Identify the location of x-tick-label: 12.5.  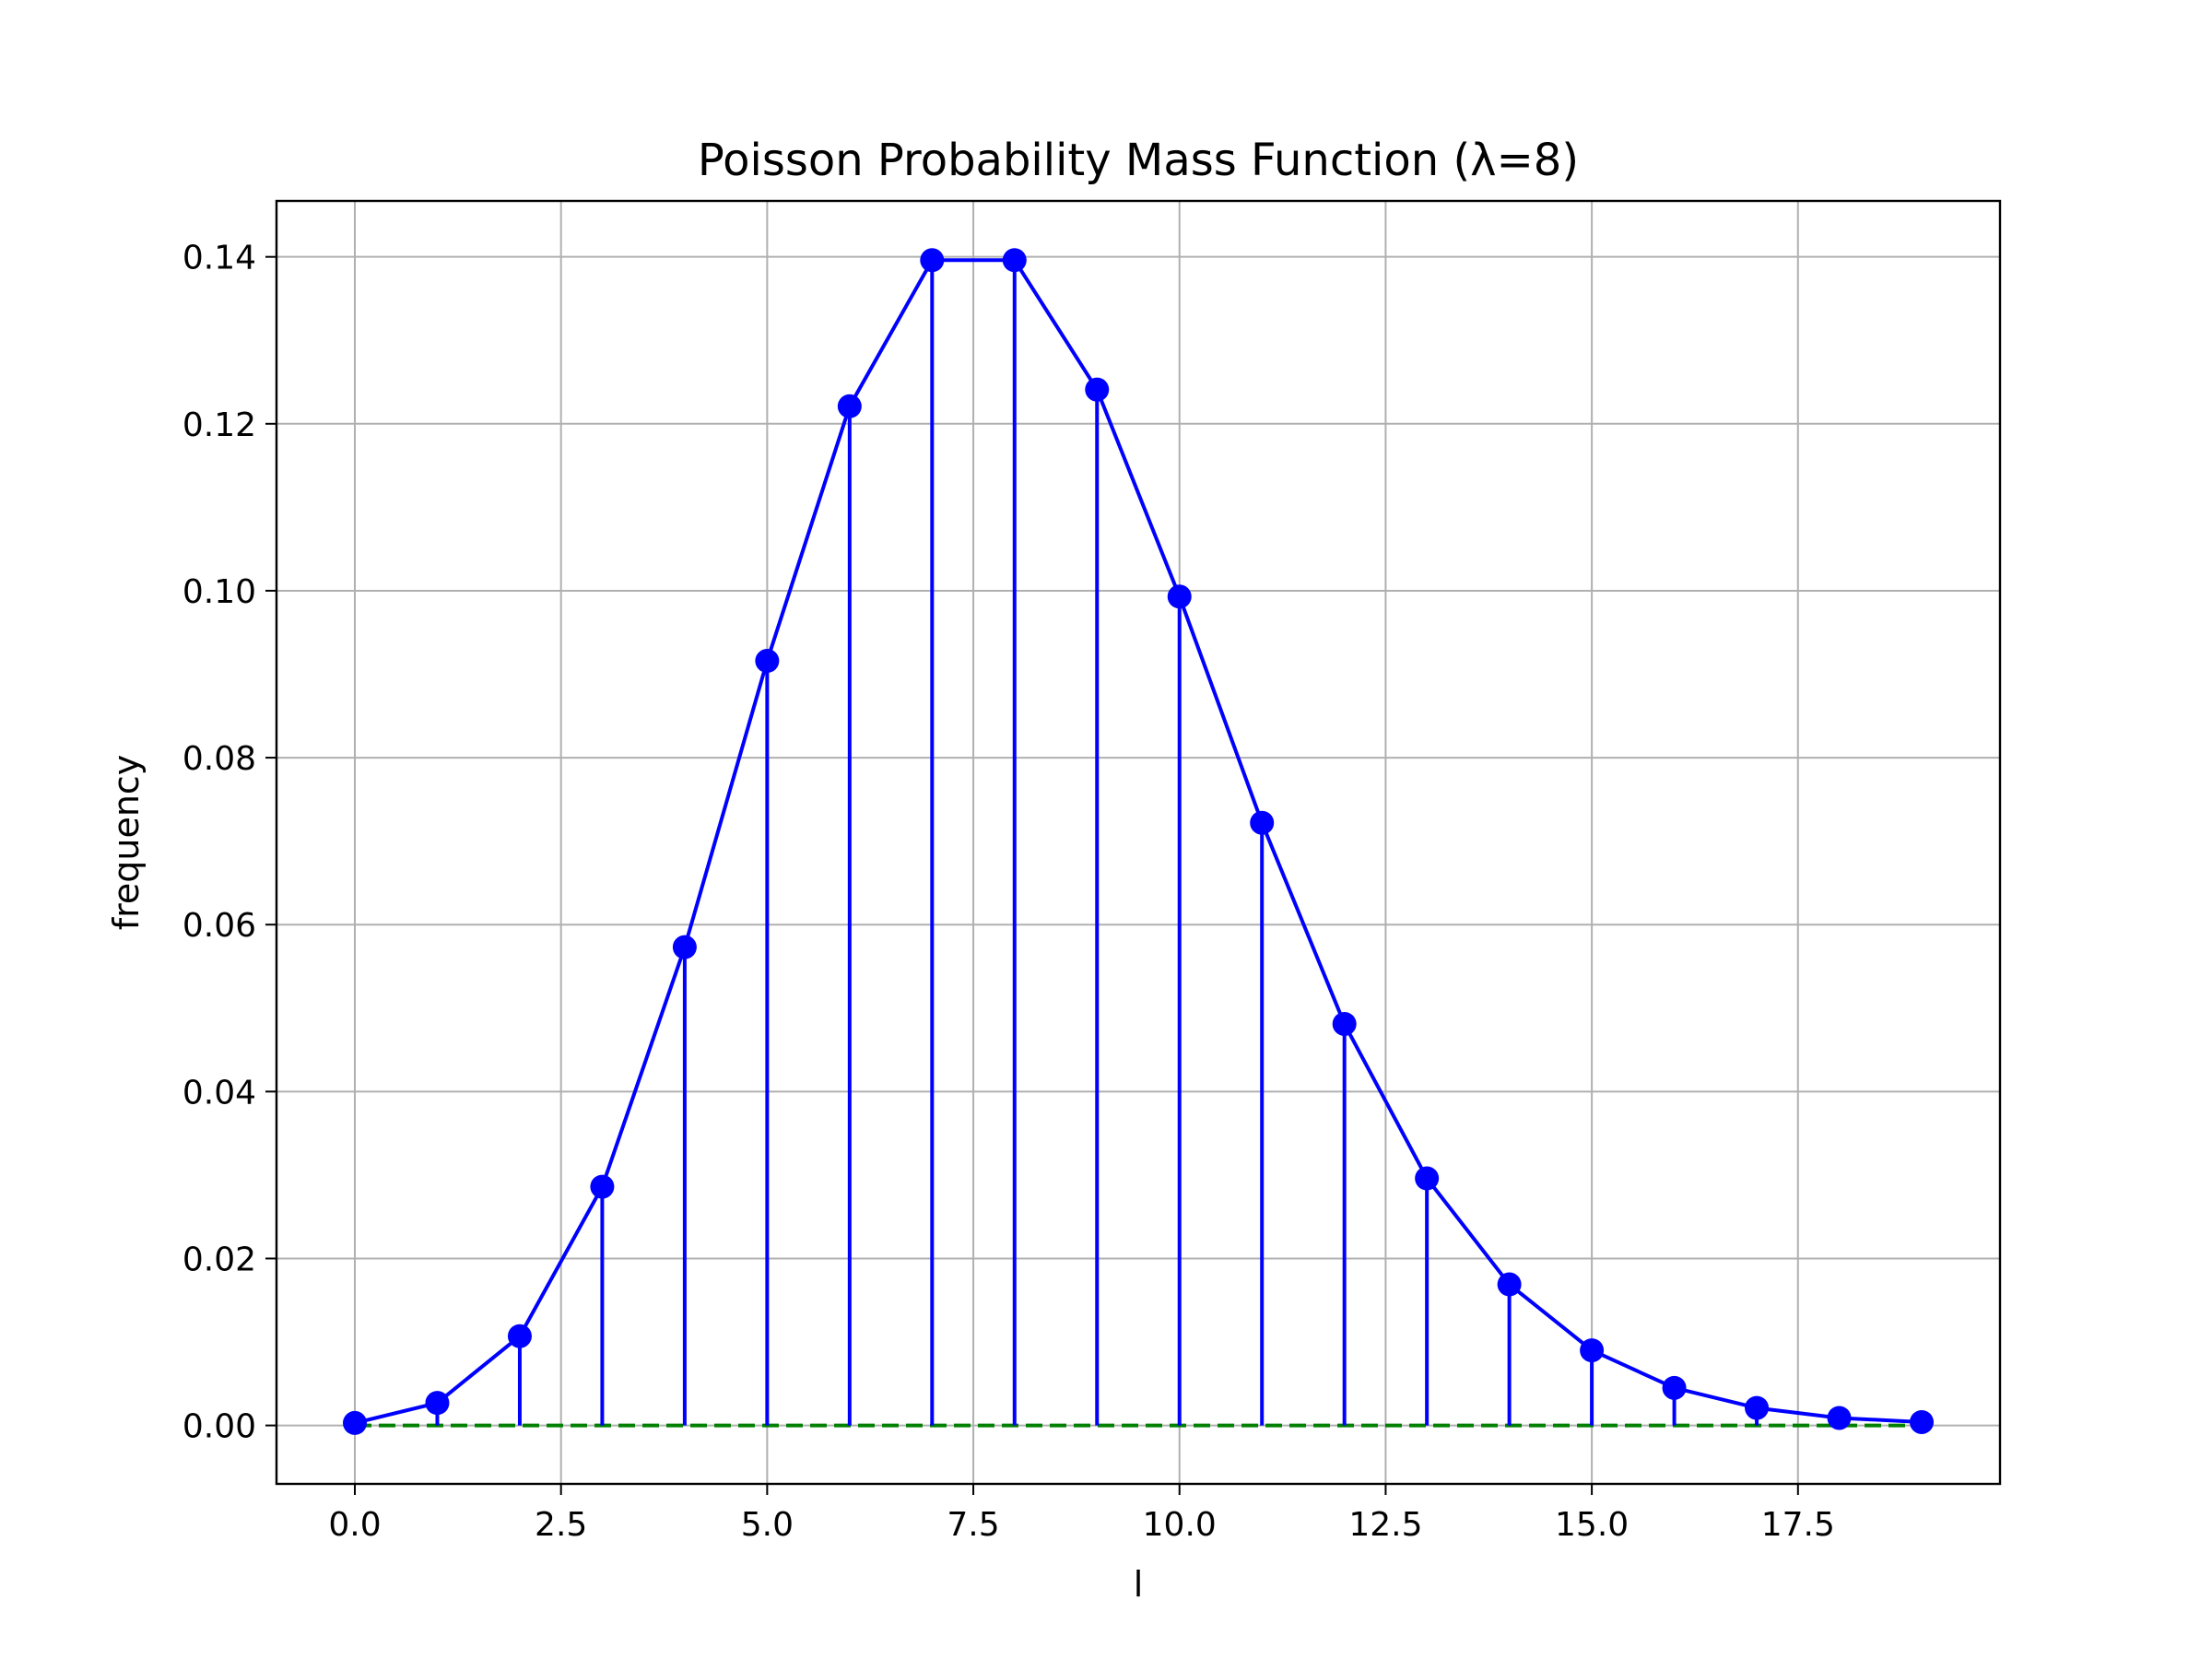
(1385, 1525).